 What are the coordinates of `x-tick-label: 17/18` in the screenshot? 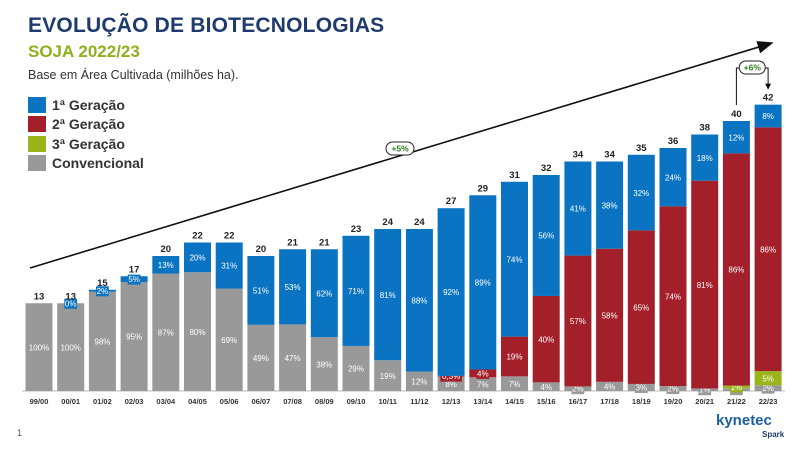 It's located at (609, 401).